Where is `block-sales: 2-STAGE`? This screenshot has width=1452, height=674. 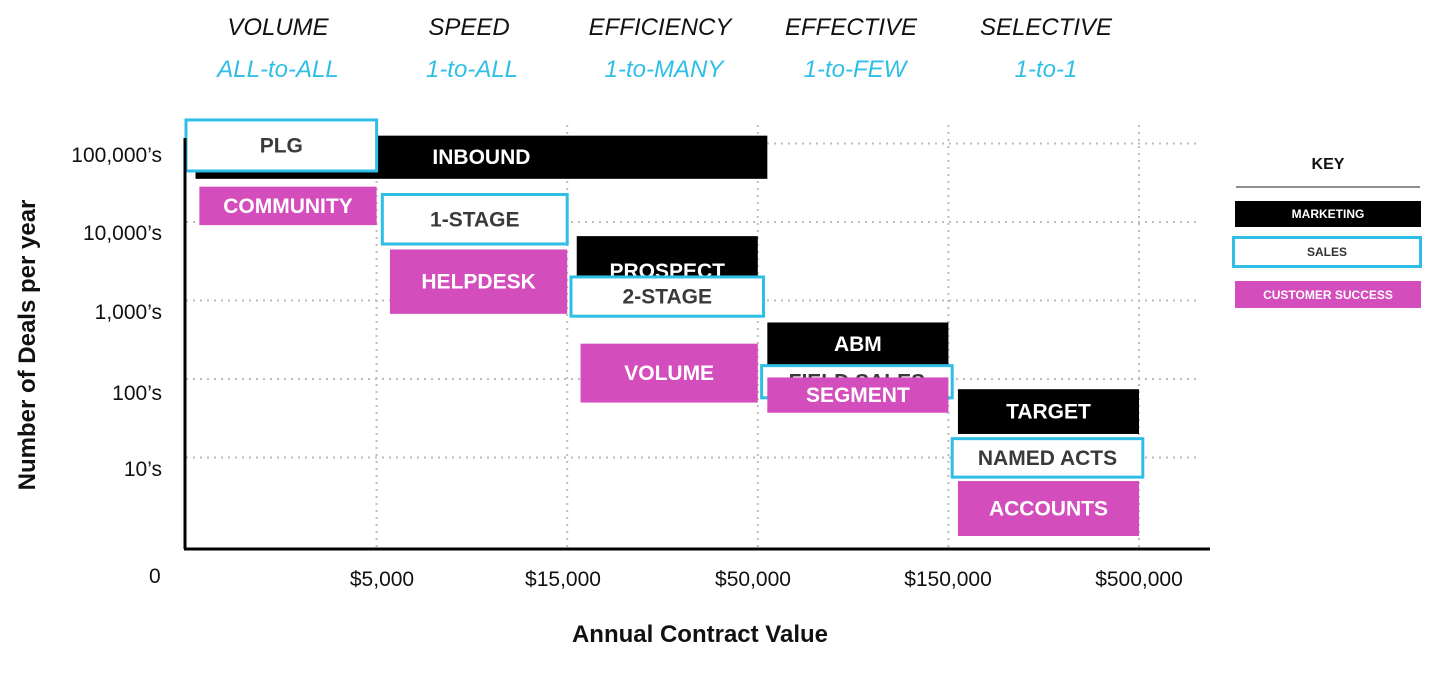 block-sales: 2-STAGE is located at coordinates (667, 296).